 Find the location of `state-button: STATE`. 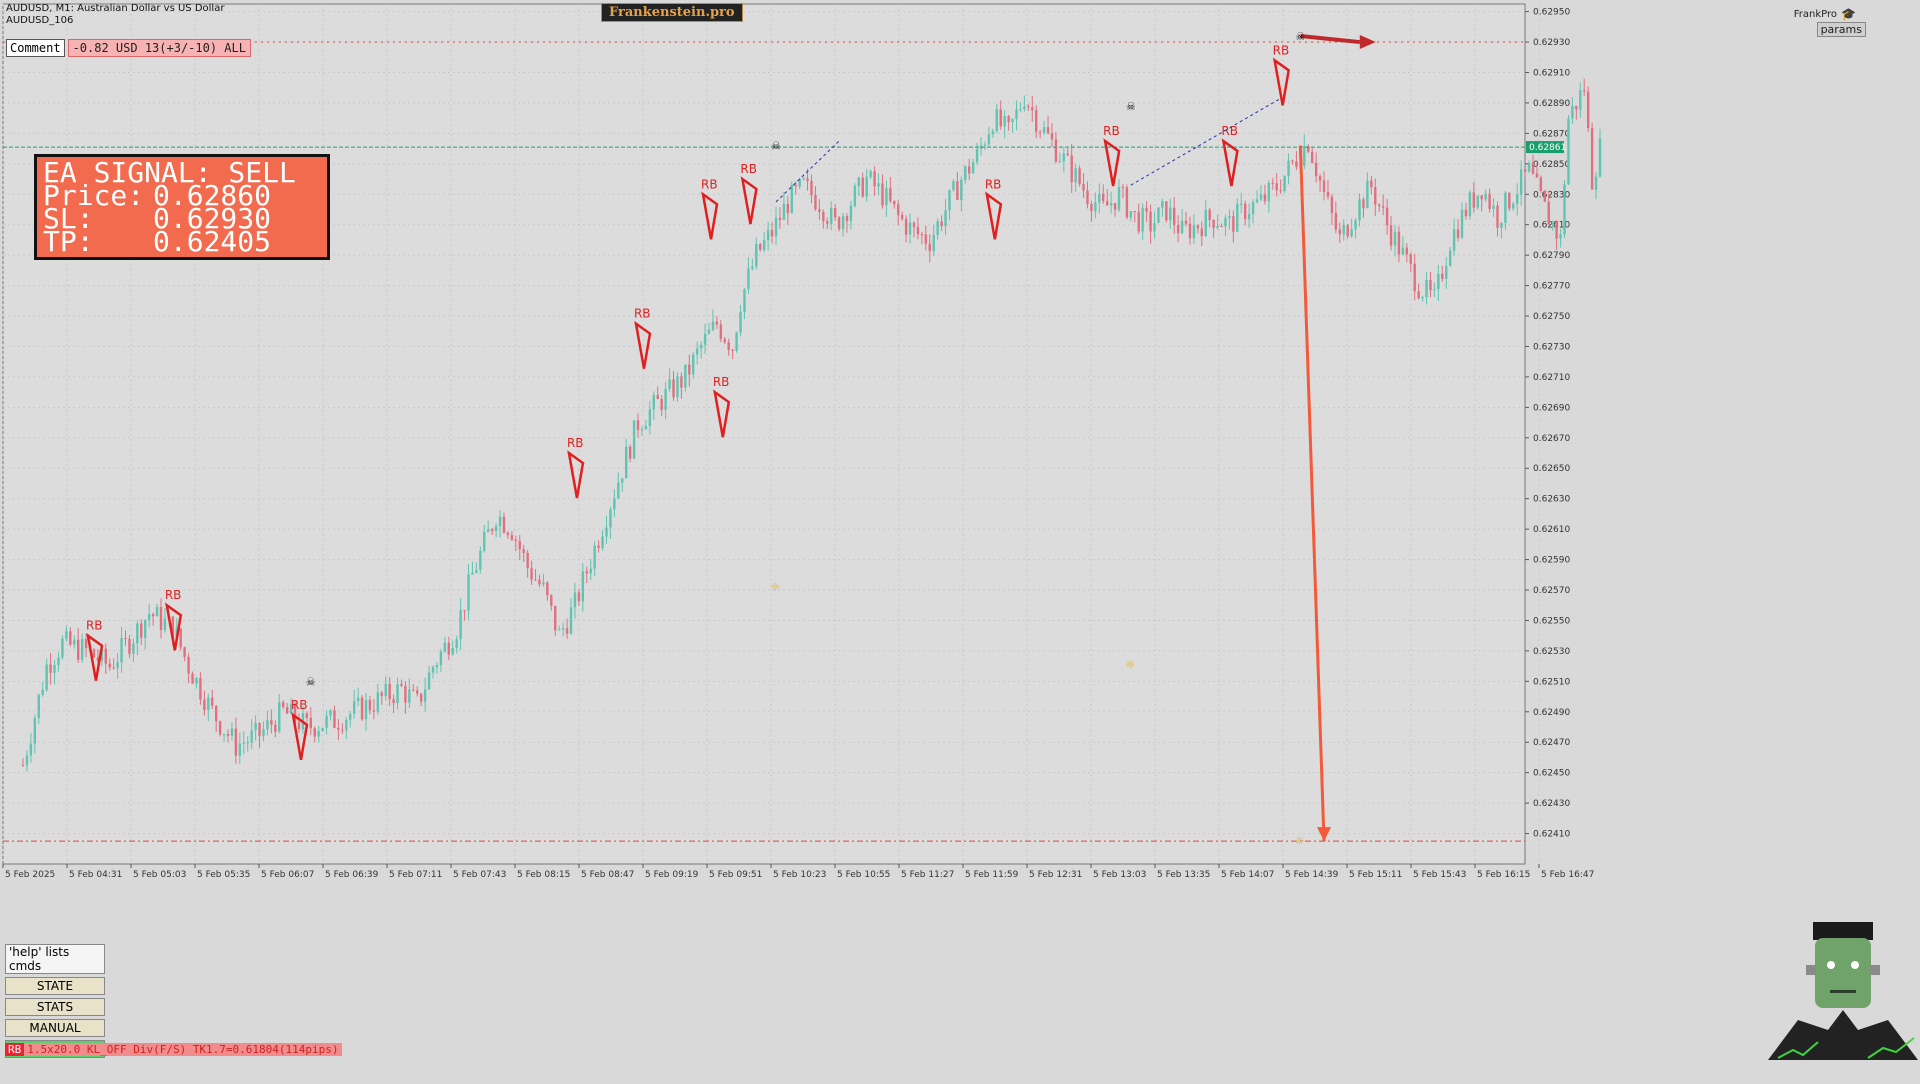

state-button: STATE is located at coordinates (55, 986).